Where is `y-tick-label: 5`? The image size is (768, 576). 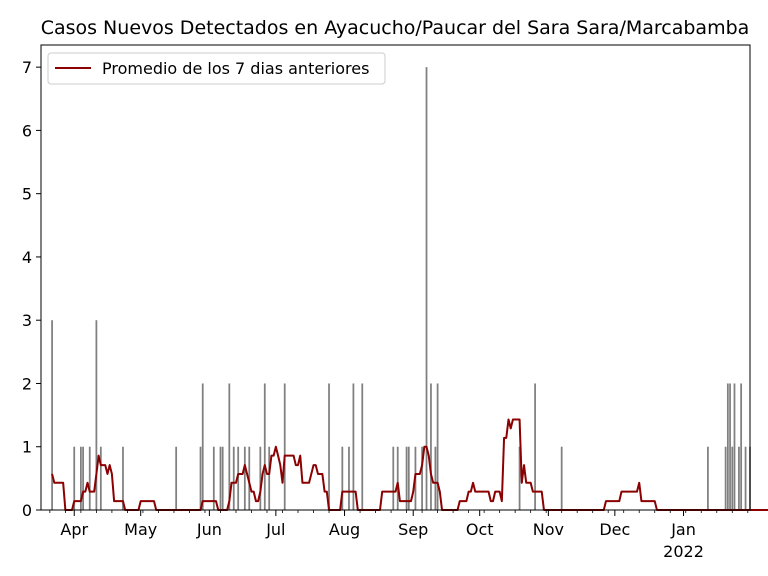
y-tick-label: 5 is located at coordinates (27, 194).